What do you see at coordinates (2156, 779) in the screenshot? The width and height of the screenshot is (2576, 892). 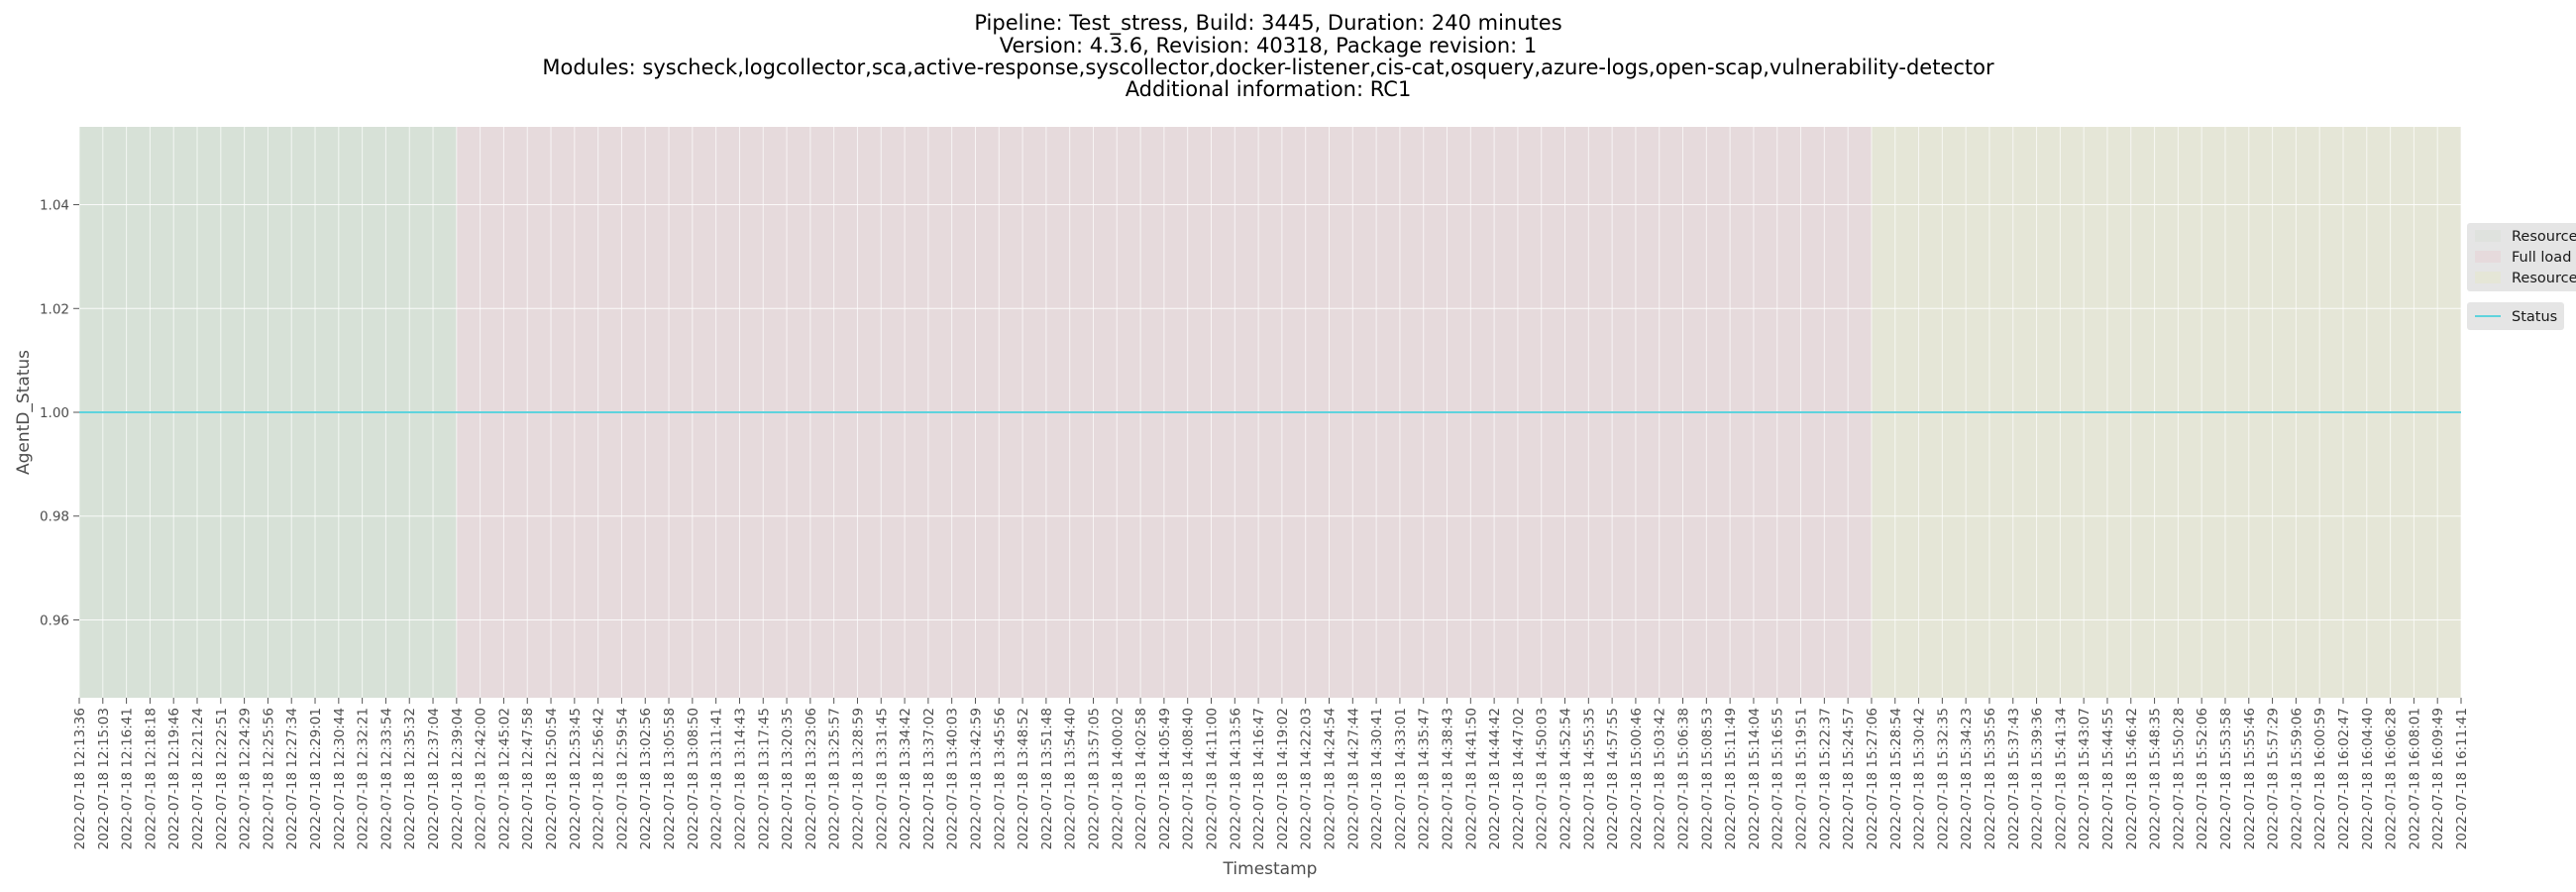 I see `x-tick-label: 2022-07-18 15:48:35` at bounding box center [2156, 779].